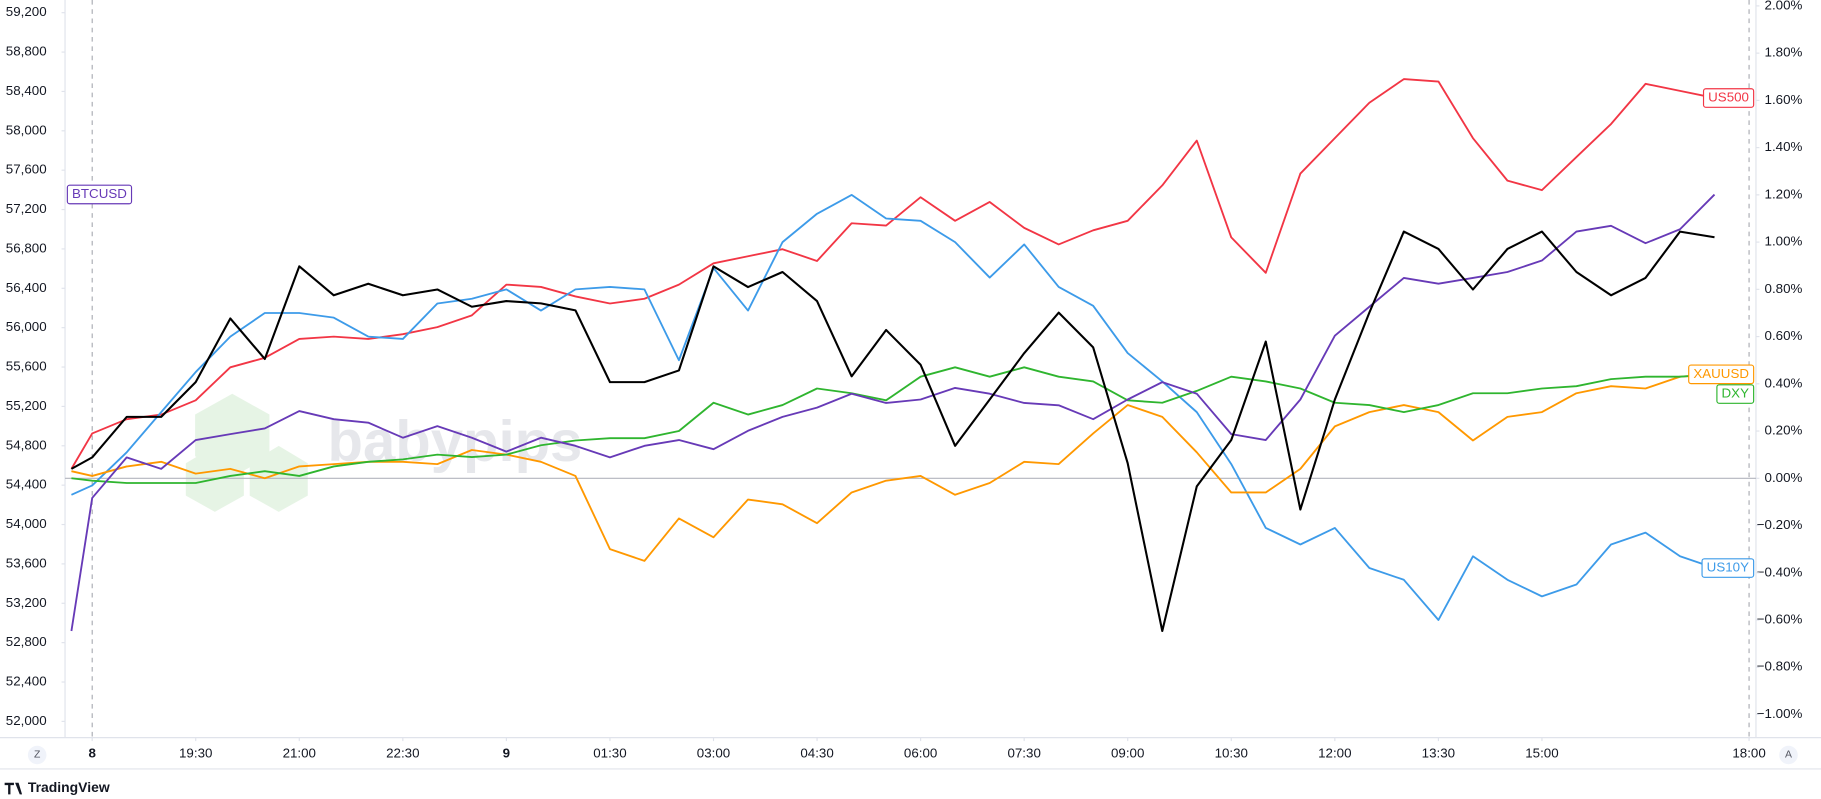 Image resolution: width=1821 pixels, height=799 pixels. What do you see at coordinates (1231, 752) in the screenshot?
I see `x-tick-label: 10:30` at bounding box center [1231, 752].